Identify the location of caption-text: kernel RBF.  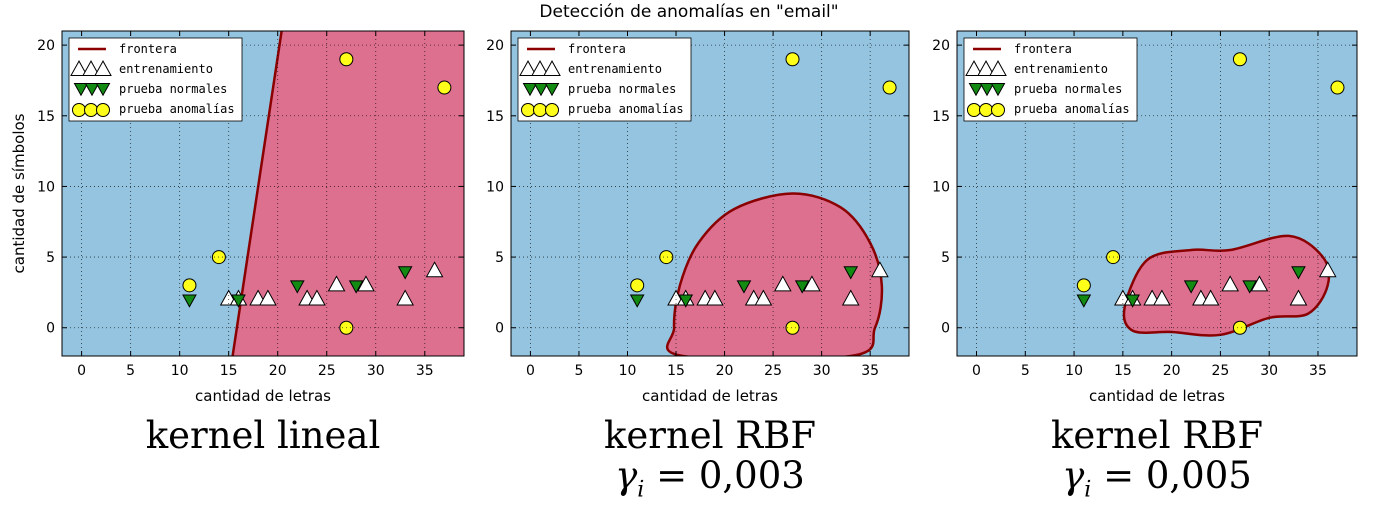
(710, 435).